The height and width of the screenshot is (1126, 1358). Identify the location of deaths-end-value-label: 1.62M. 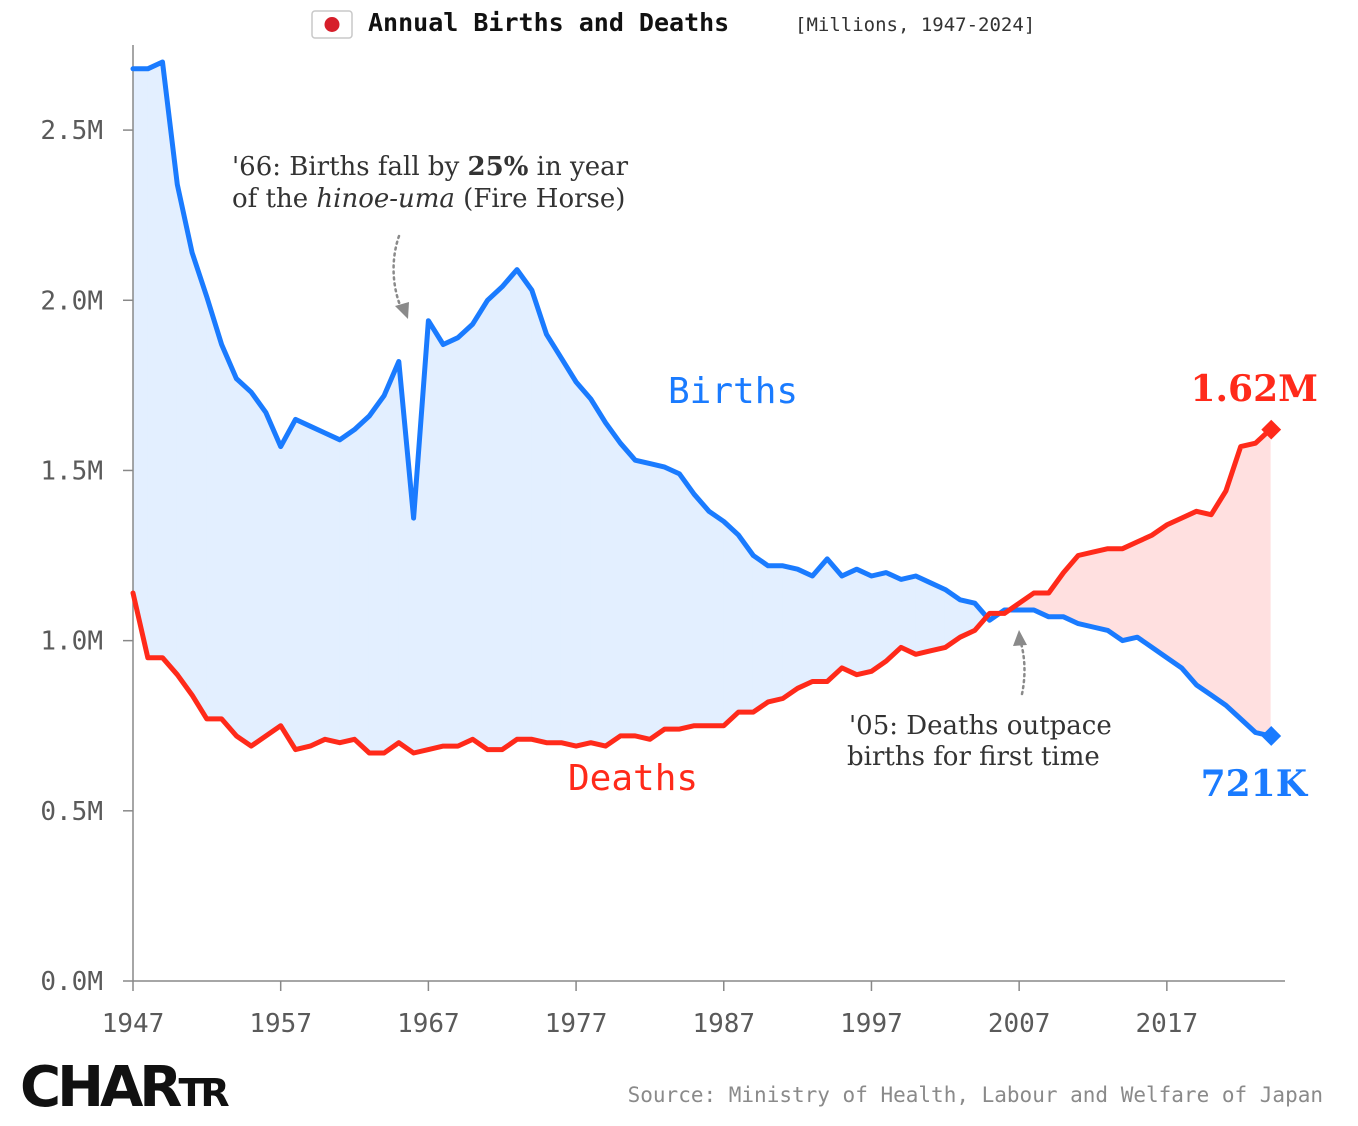
(1254, 389).